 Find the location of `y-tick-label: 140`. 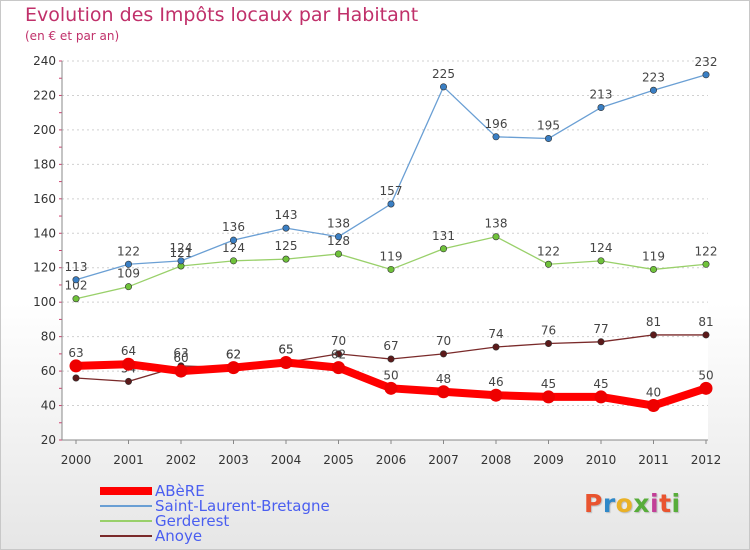

y-tick-label: 140 is located at coordinates (44, 233).